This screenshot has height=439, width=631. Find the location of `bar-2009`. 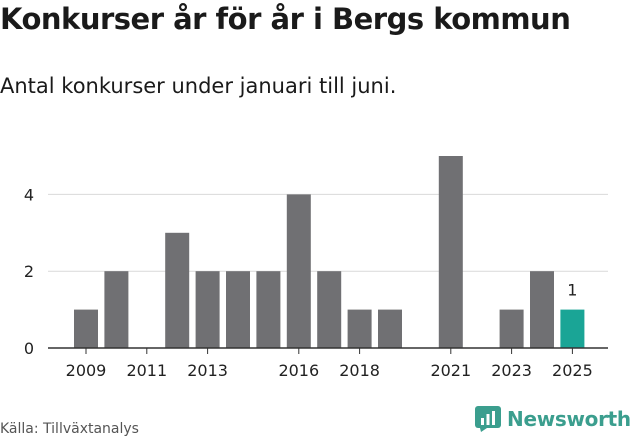

bar-2009 is located at coordinates (86, 328).